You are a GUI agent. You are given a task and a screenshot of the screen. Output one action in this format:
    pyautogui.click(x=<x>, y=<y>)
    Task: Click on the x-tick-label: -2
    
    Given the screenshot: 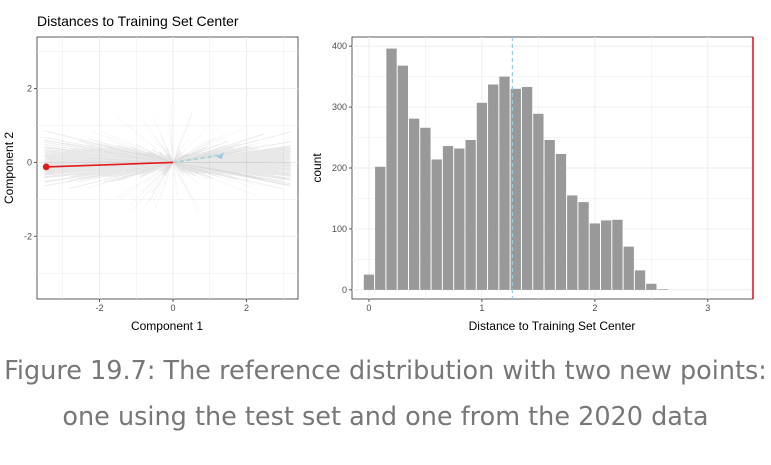 What is the action you would take?
    pyautogui.click(x=99, y=308)
    